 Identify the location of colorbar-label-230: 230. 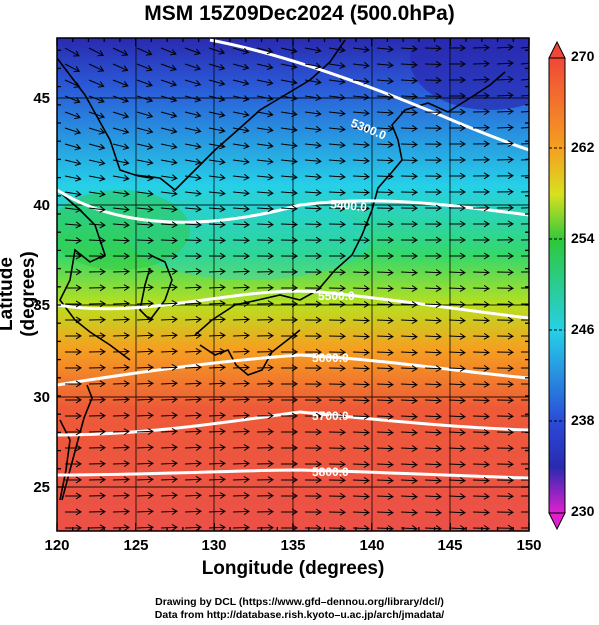
(583, 511).